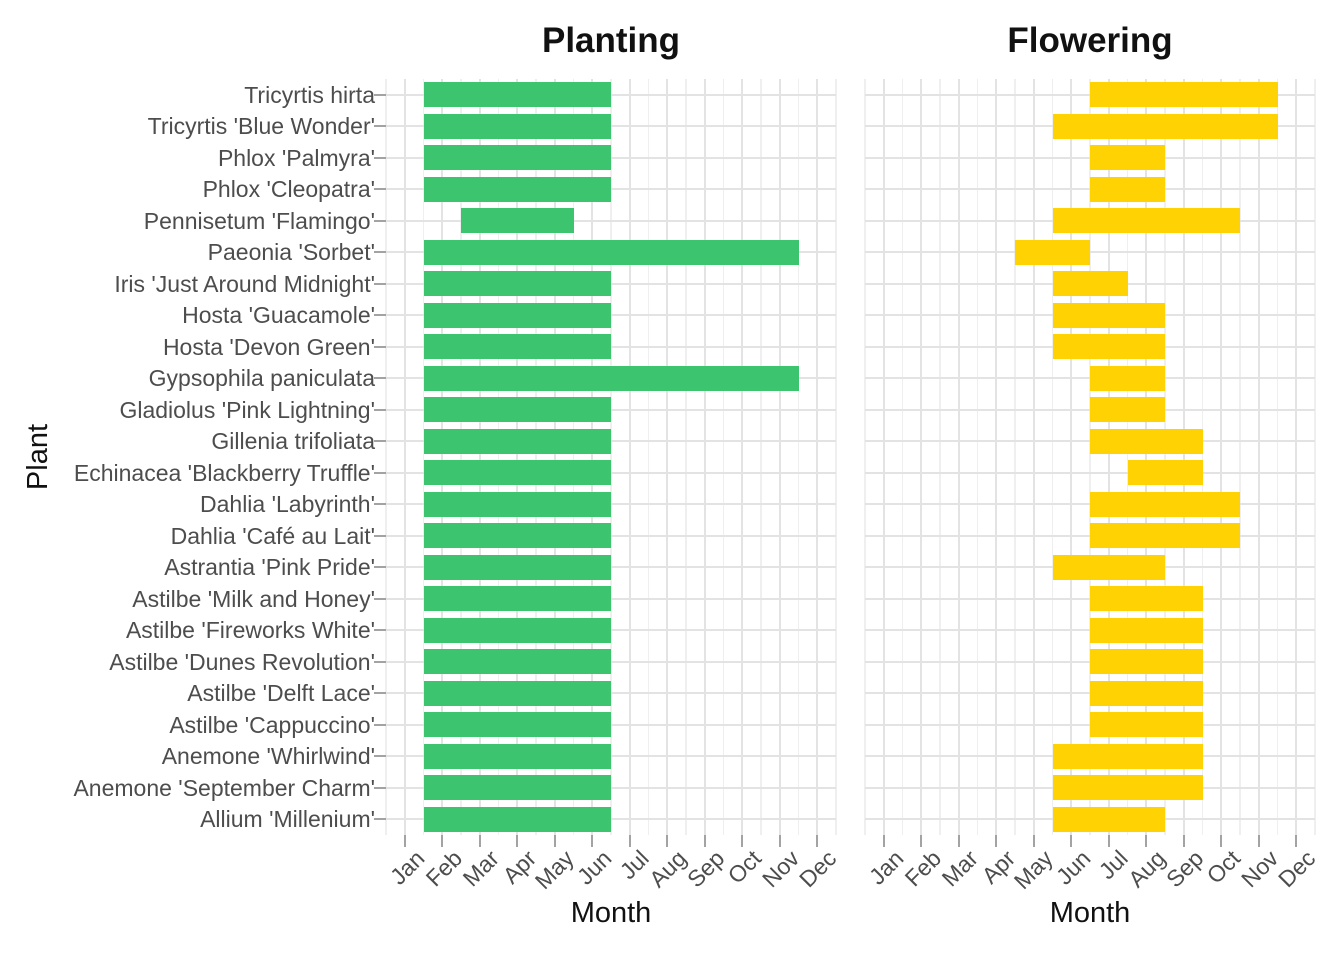 This screenshot has width=1344, height=960. I want to click on y-axis-label: Dahlia 'Labyrinth', so click(287, 504).